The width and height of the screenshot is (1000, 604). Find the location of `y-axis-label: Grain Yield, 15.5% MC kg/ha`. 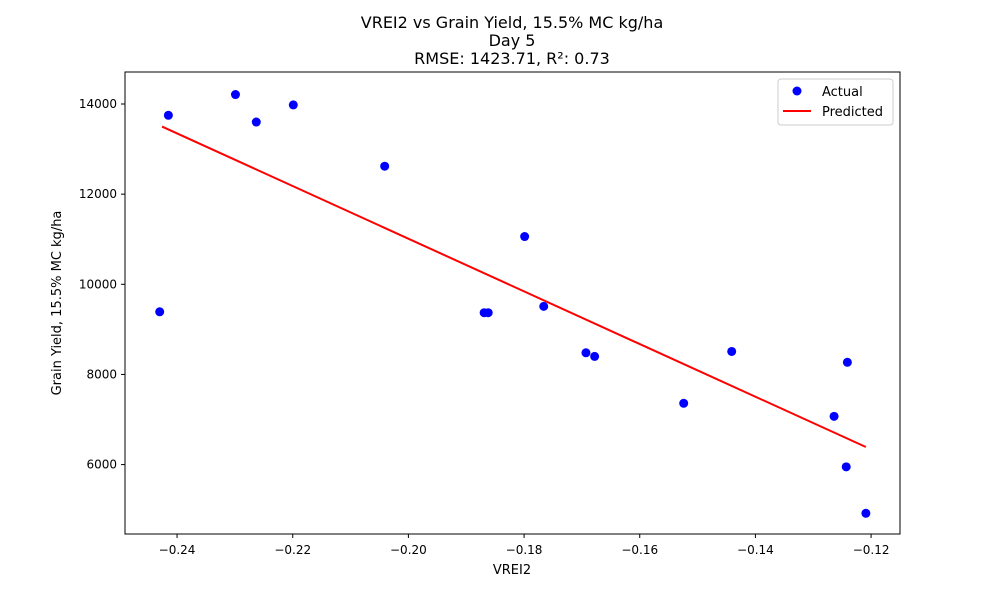

y-axis-label: Grain Yield, 15.5% MC kg/ha is located at coordinates (57, 303).